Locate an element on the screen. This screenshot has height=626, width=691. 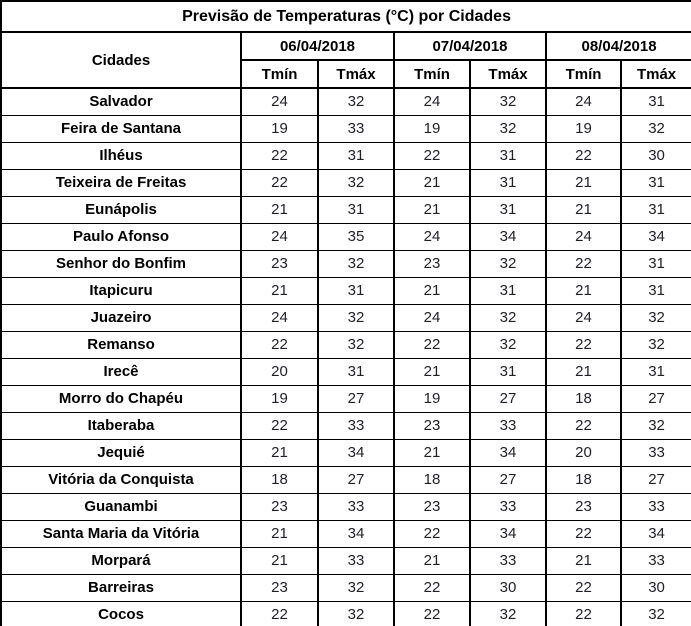
tmin-header-1: Tmín is located at coordinates (279, 74).